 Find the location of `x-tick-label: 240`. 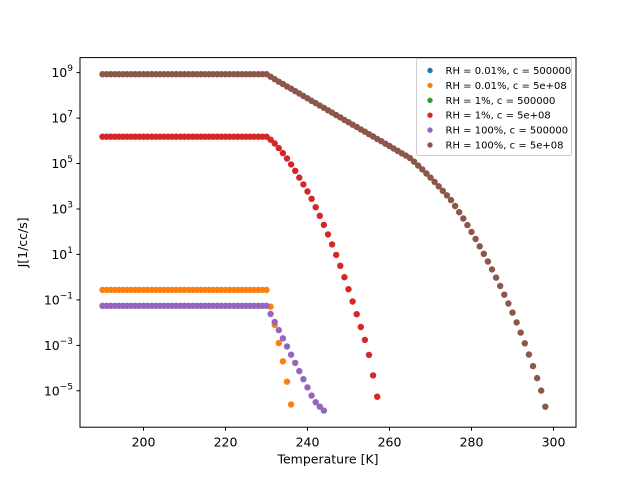

x-tick-label: 240 is located at coordinates (308, 442).